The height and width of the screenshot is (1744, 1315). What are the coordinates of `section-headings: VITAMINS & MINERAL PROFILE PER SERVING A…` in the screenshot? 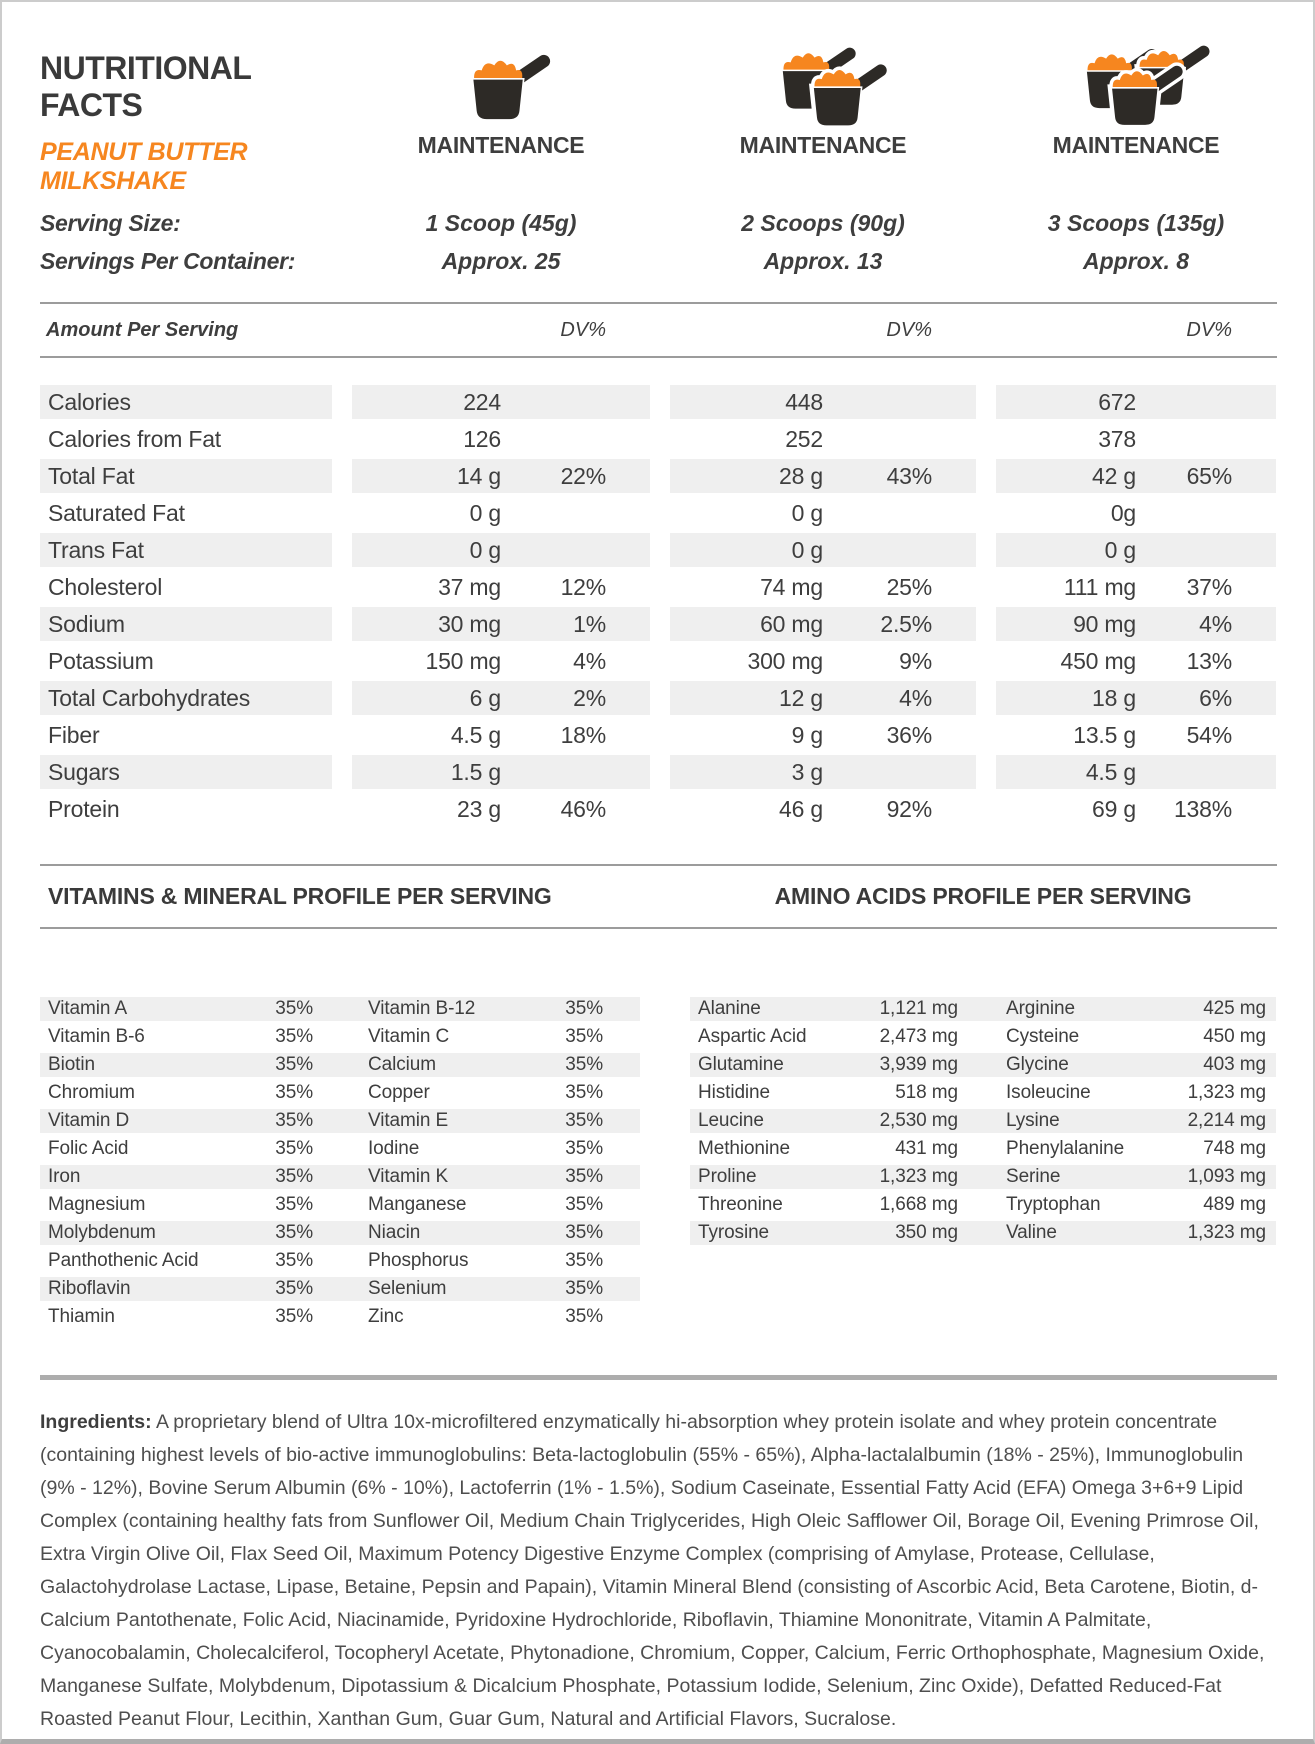 It's located at (658, 896).